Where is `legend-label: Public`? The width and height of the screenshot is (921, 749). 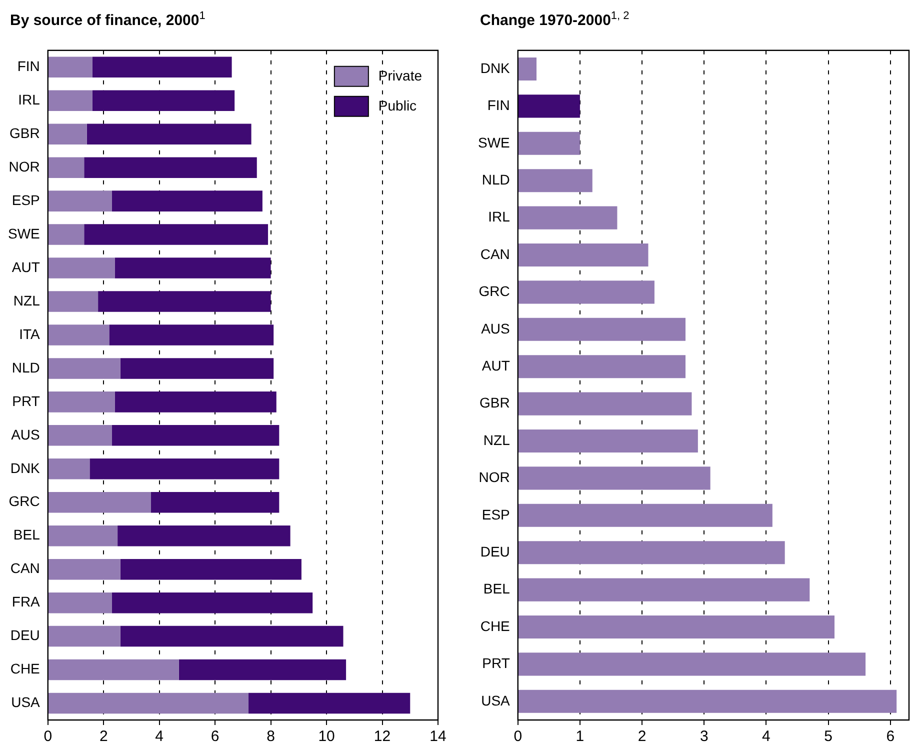 legend-label: Public is located at coordinates (397, 105).